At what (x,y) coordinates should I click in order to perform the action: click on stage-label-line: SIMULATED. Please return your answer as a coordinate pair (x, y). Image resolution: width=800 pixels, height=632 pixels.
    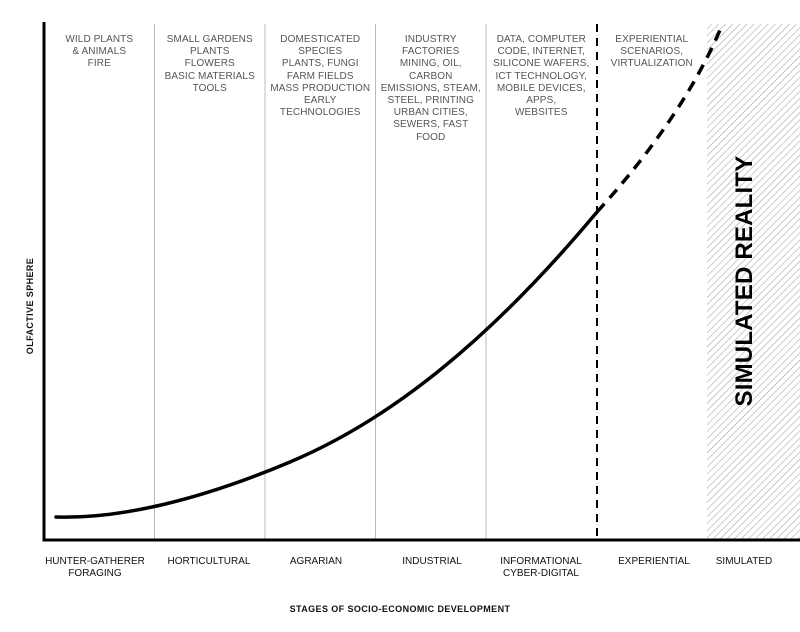
    Looking at the image, I should click on (744, 561).